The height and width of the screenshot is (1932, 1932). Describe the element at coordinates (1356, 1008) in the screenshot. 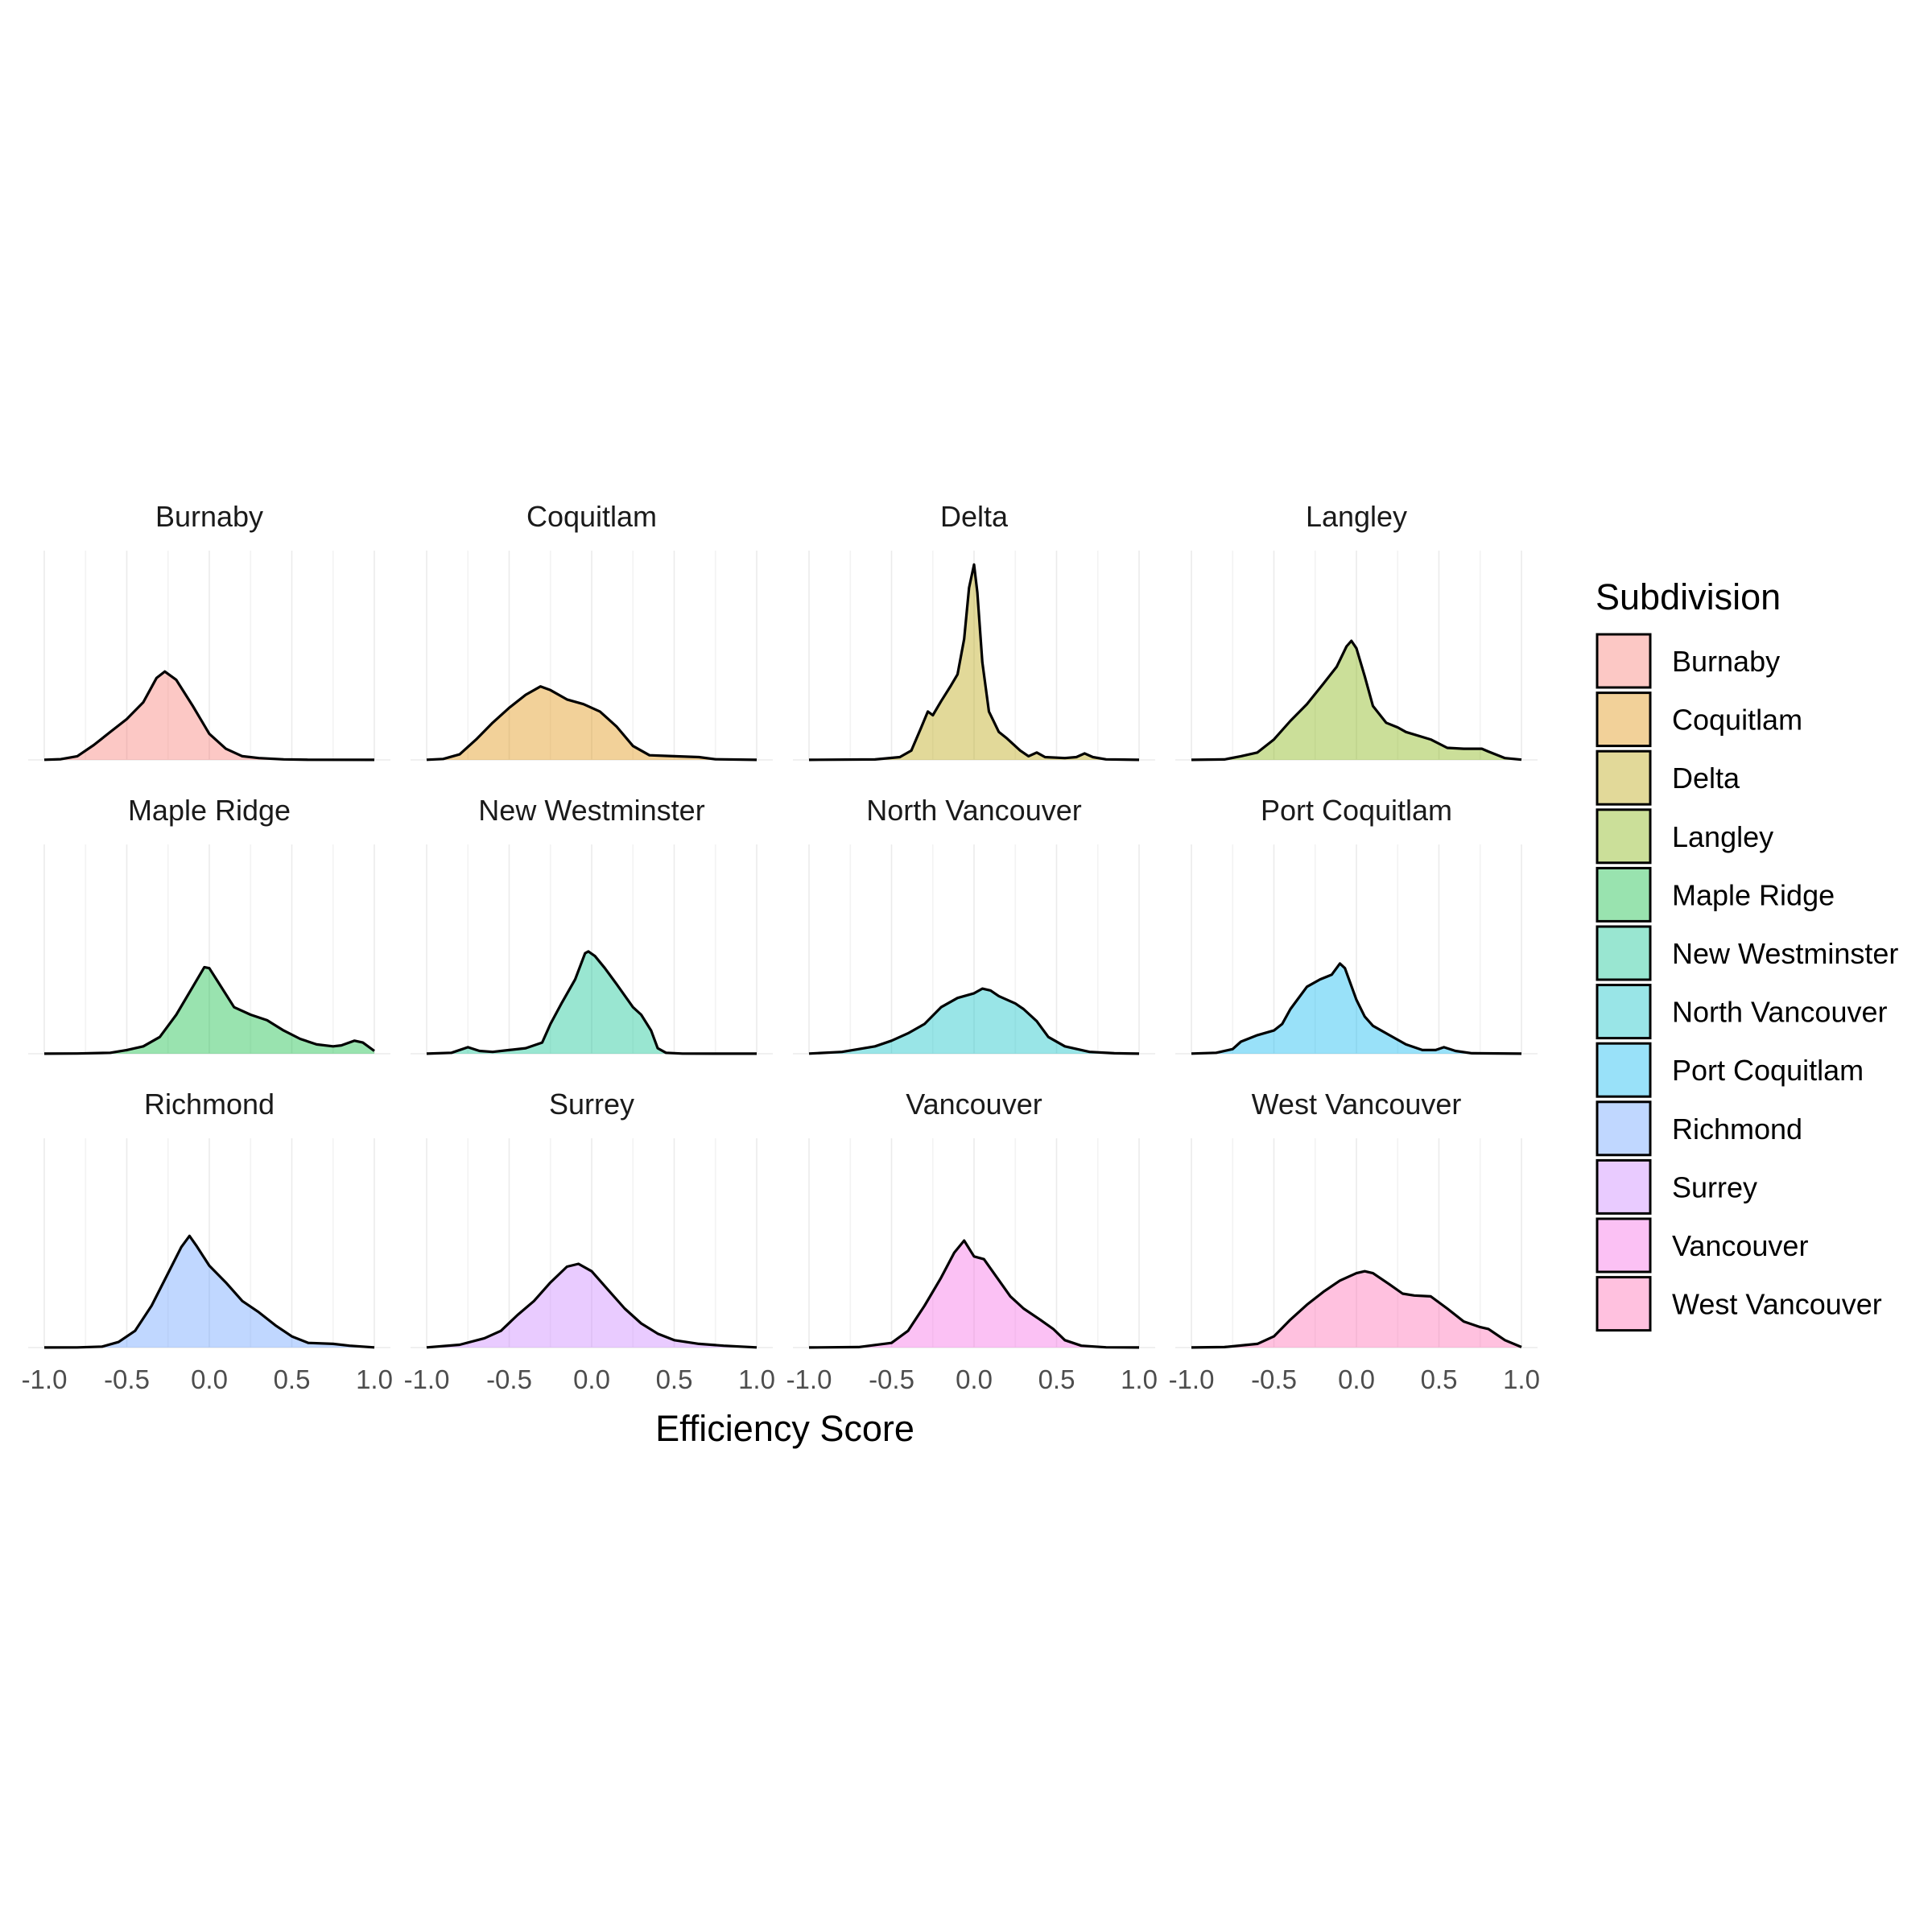

I see `density-line-port-coquitlam` at that location.